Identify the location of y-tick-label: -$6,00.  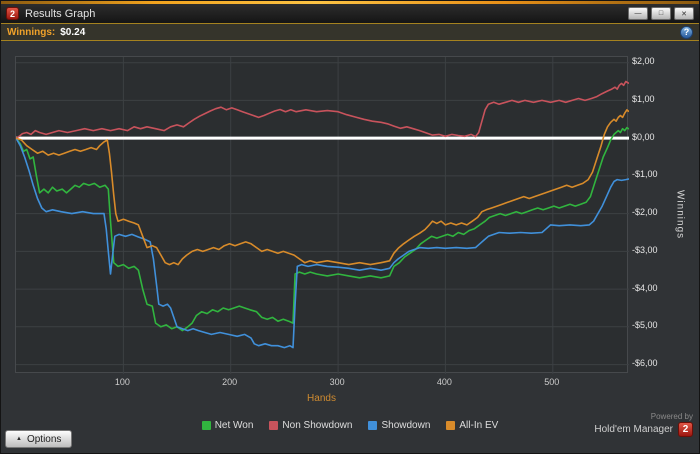
(645, 363).